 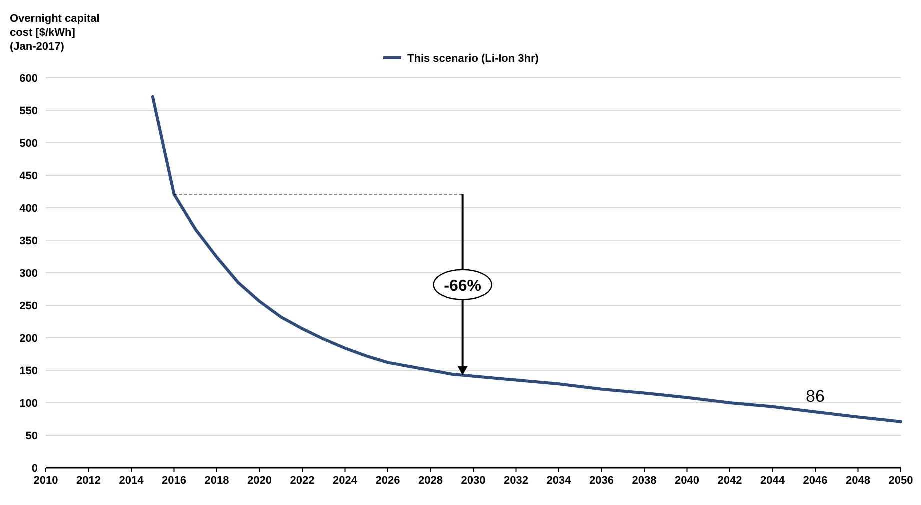 I want to click on annotation: -66%, so click(x=463, y=286).